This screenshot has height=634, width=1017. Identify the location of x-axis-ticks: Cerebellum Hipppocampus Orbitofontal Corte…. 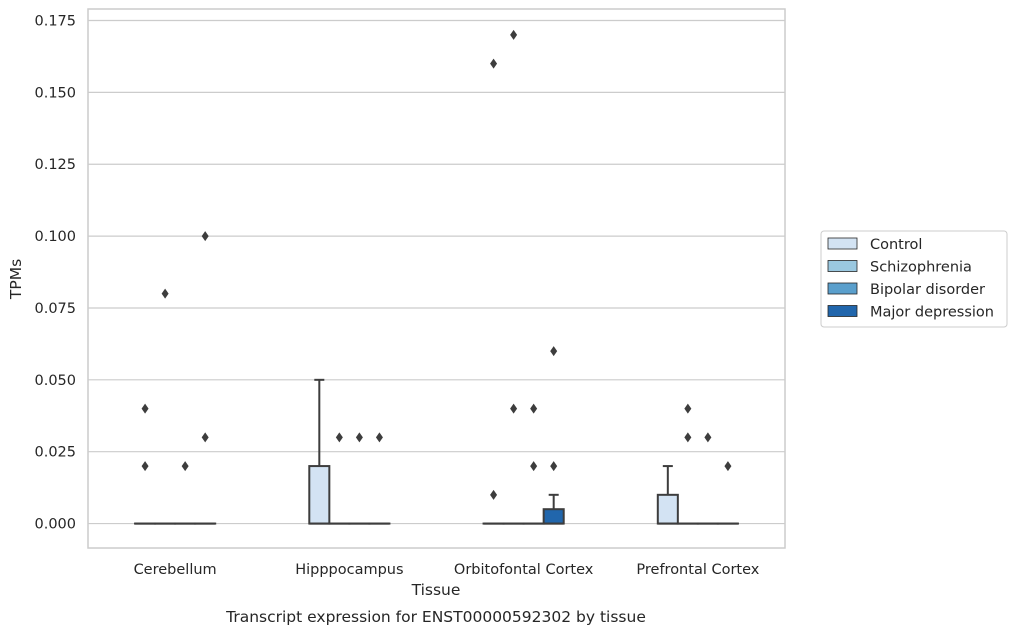
(447, 570).